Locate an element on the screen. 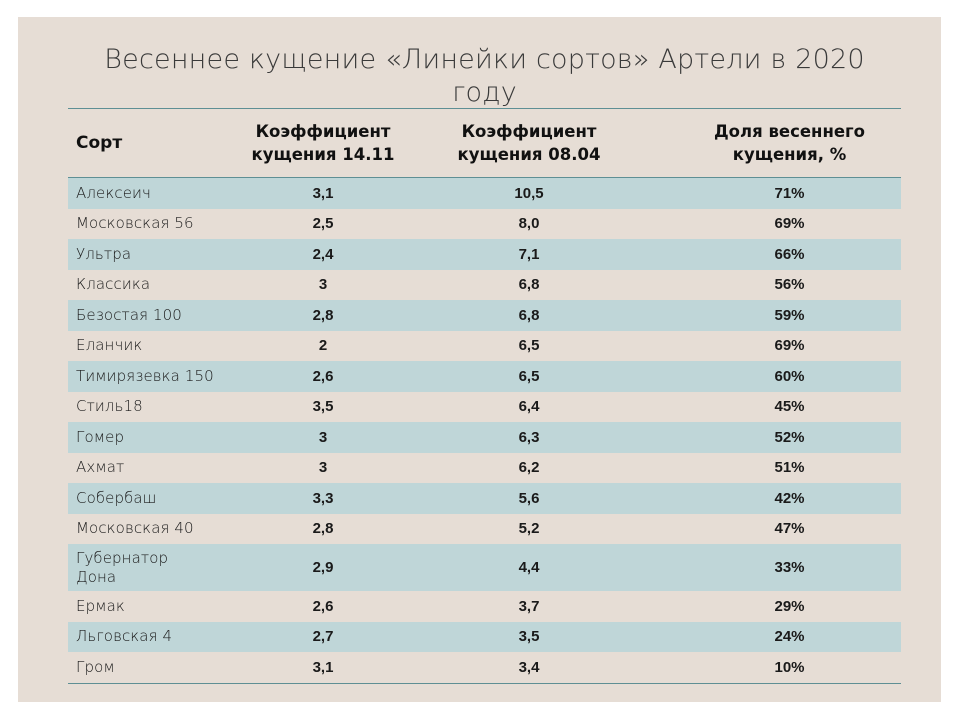  cell-sort: Безостая 100 is located at coordinates (129, 314).